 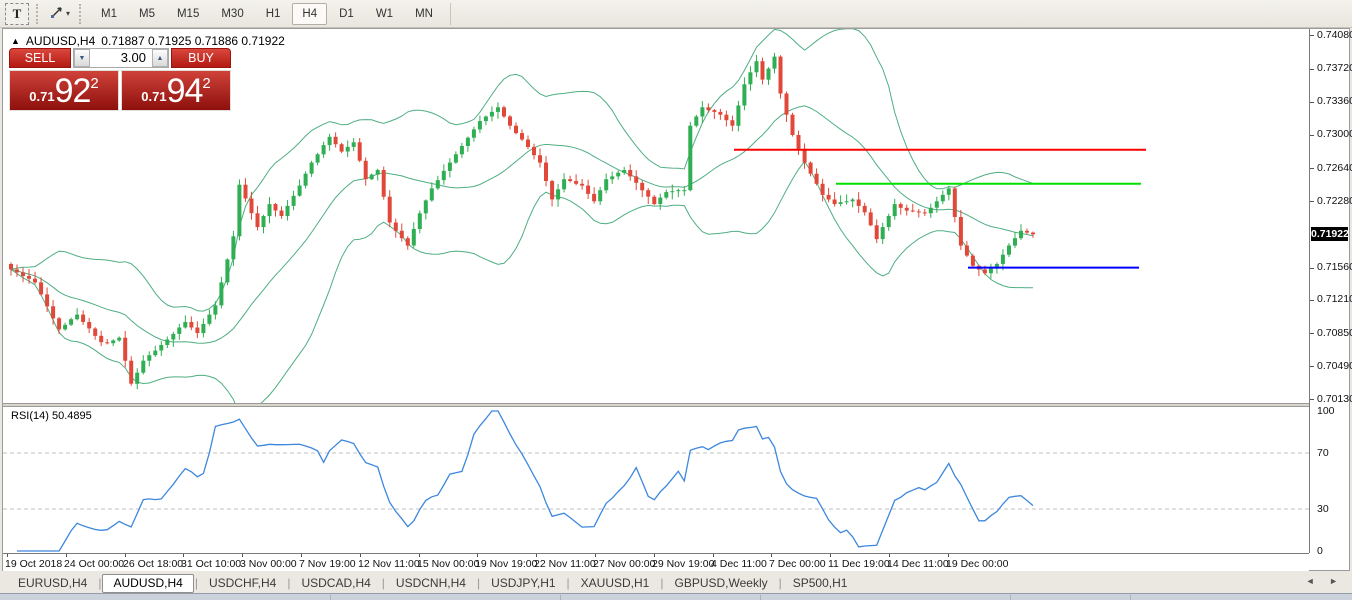 What do you see at coordinates (188, 13) in the screenshot?
I see `period-button-m15: M15` at bounding box center [188, 13].